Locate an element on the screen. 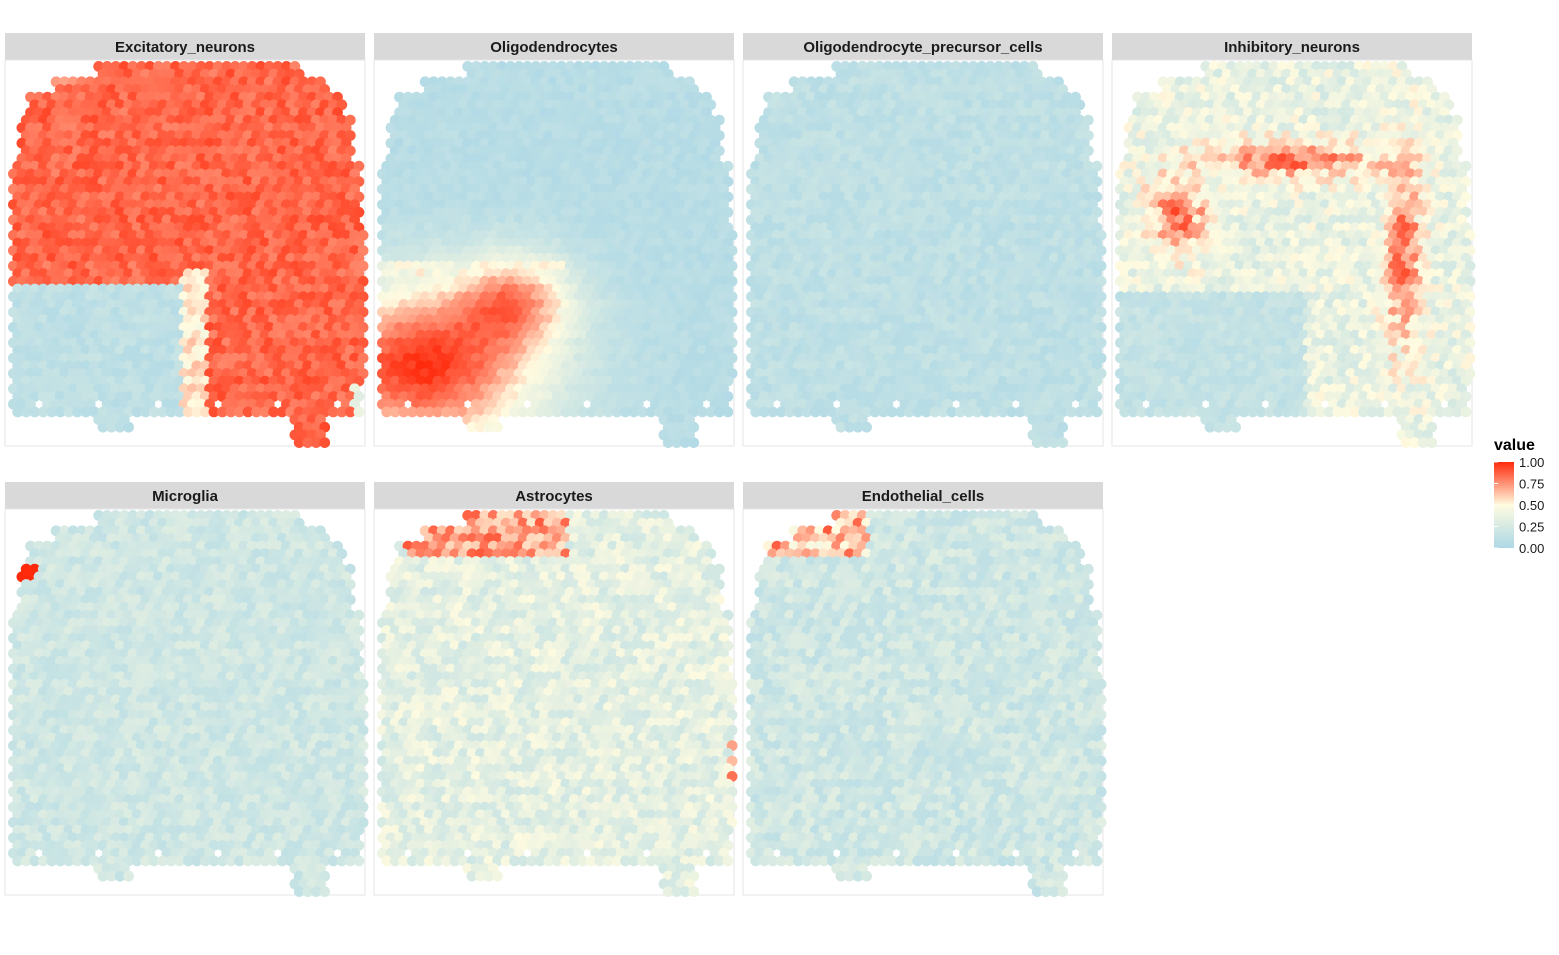 Image resolution: width=1559 pixels, height=955 pixels. facet-panel-oligodendrocytes: Oligodendrocytes is located at coordinates (555, 240).